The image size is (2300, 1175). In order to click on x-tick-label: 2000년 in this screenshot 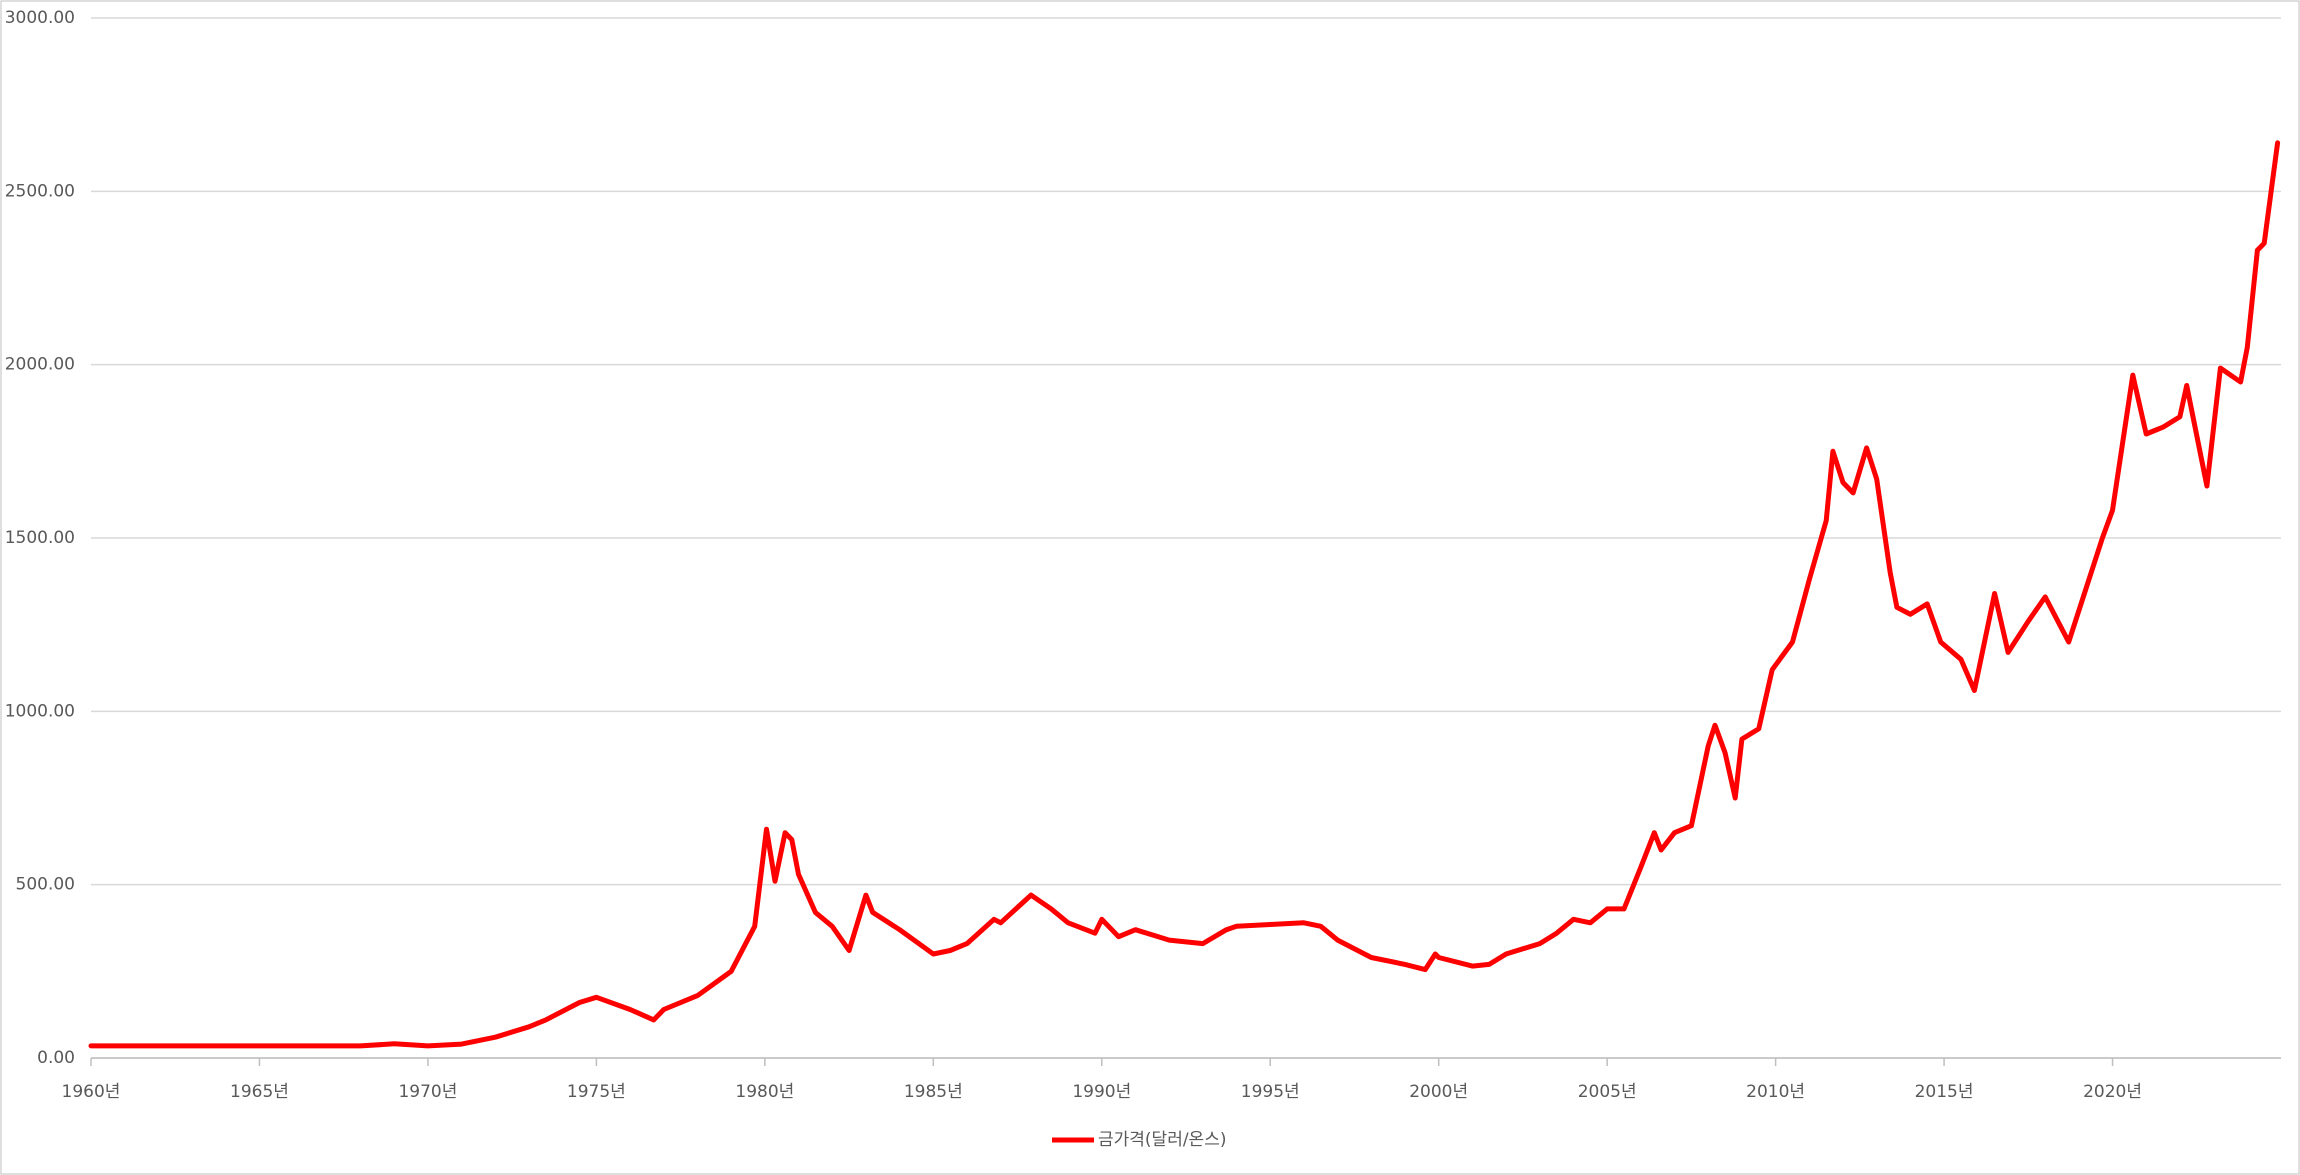, I will do `click(1438, 1092)`.